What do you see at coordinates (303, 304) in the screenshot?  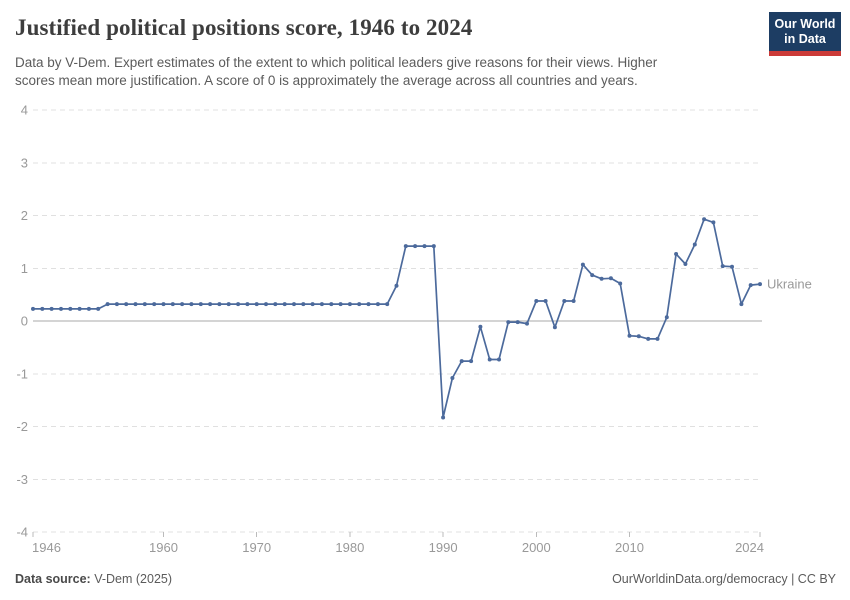 I see `data-point-1975` at bounding box center [303, 304].